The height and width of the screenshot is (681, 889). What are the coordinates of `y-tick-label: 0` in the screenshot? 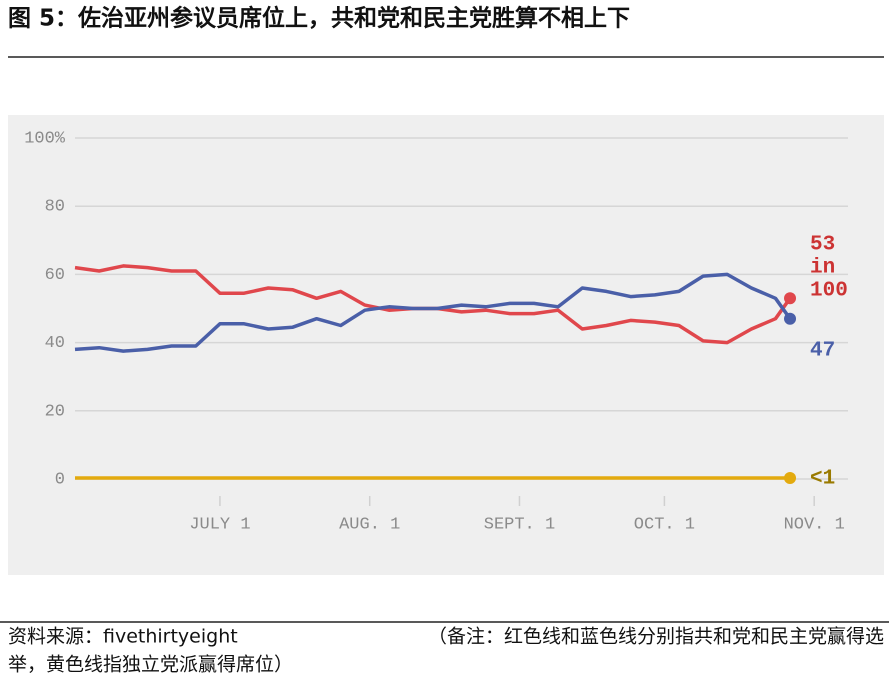 It's located at (60, 479).